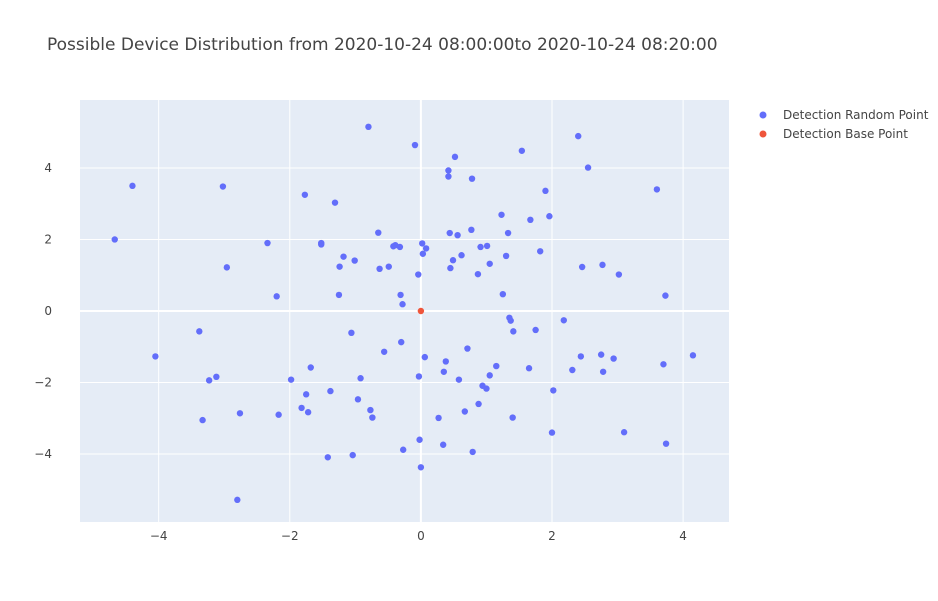 This screenshot has width=938, height=601. Describe the element at coordinates (844, 115) in the screenshot. I see `legend-item-random: Detection Random Point` at that location.